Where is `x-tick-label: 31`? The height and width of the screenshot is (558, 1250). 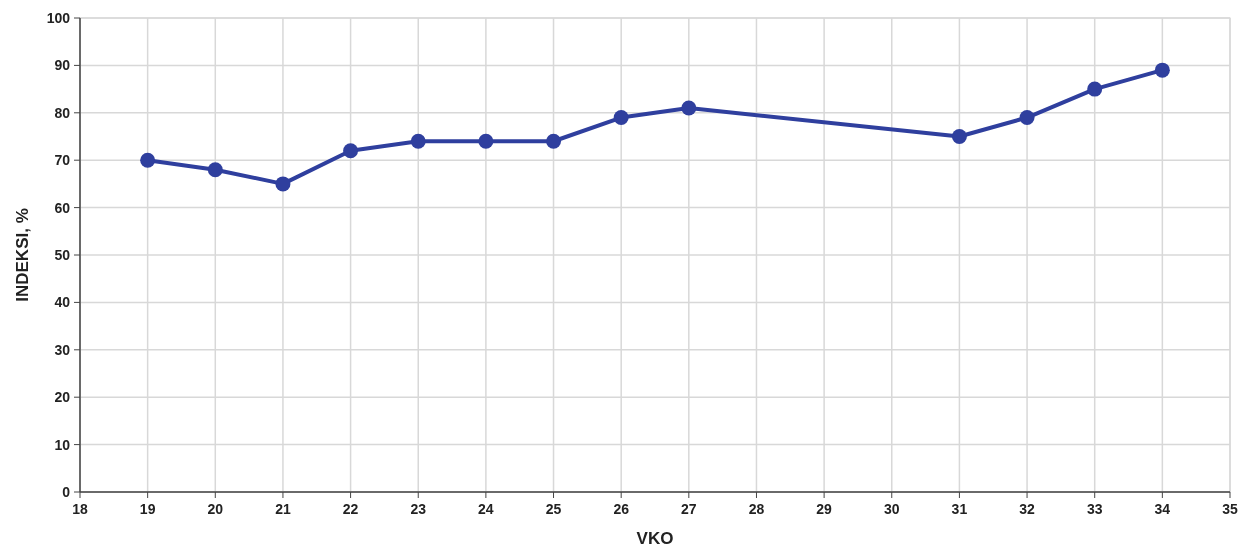 x-tick-label: 31 is located at coordinates (959, 509).